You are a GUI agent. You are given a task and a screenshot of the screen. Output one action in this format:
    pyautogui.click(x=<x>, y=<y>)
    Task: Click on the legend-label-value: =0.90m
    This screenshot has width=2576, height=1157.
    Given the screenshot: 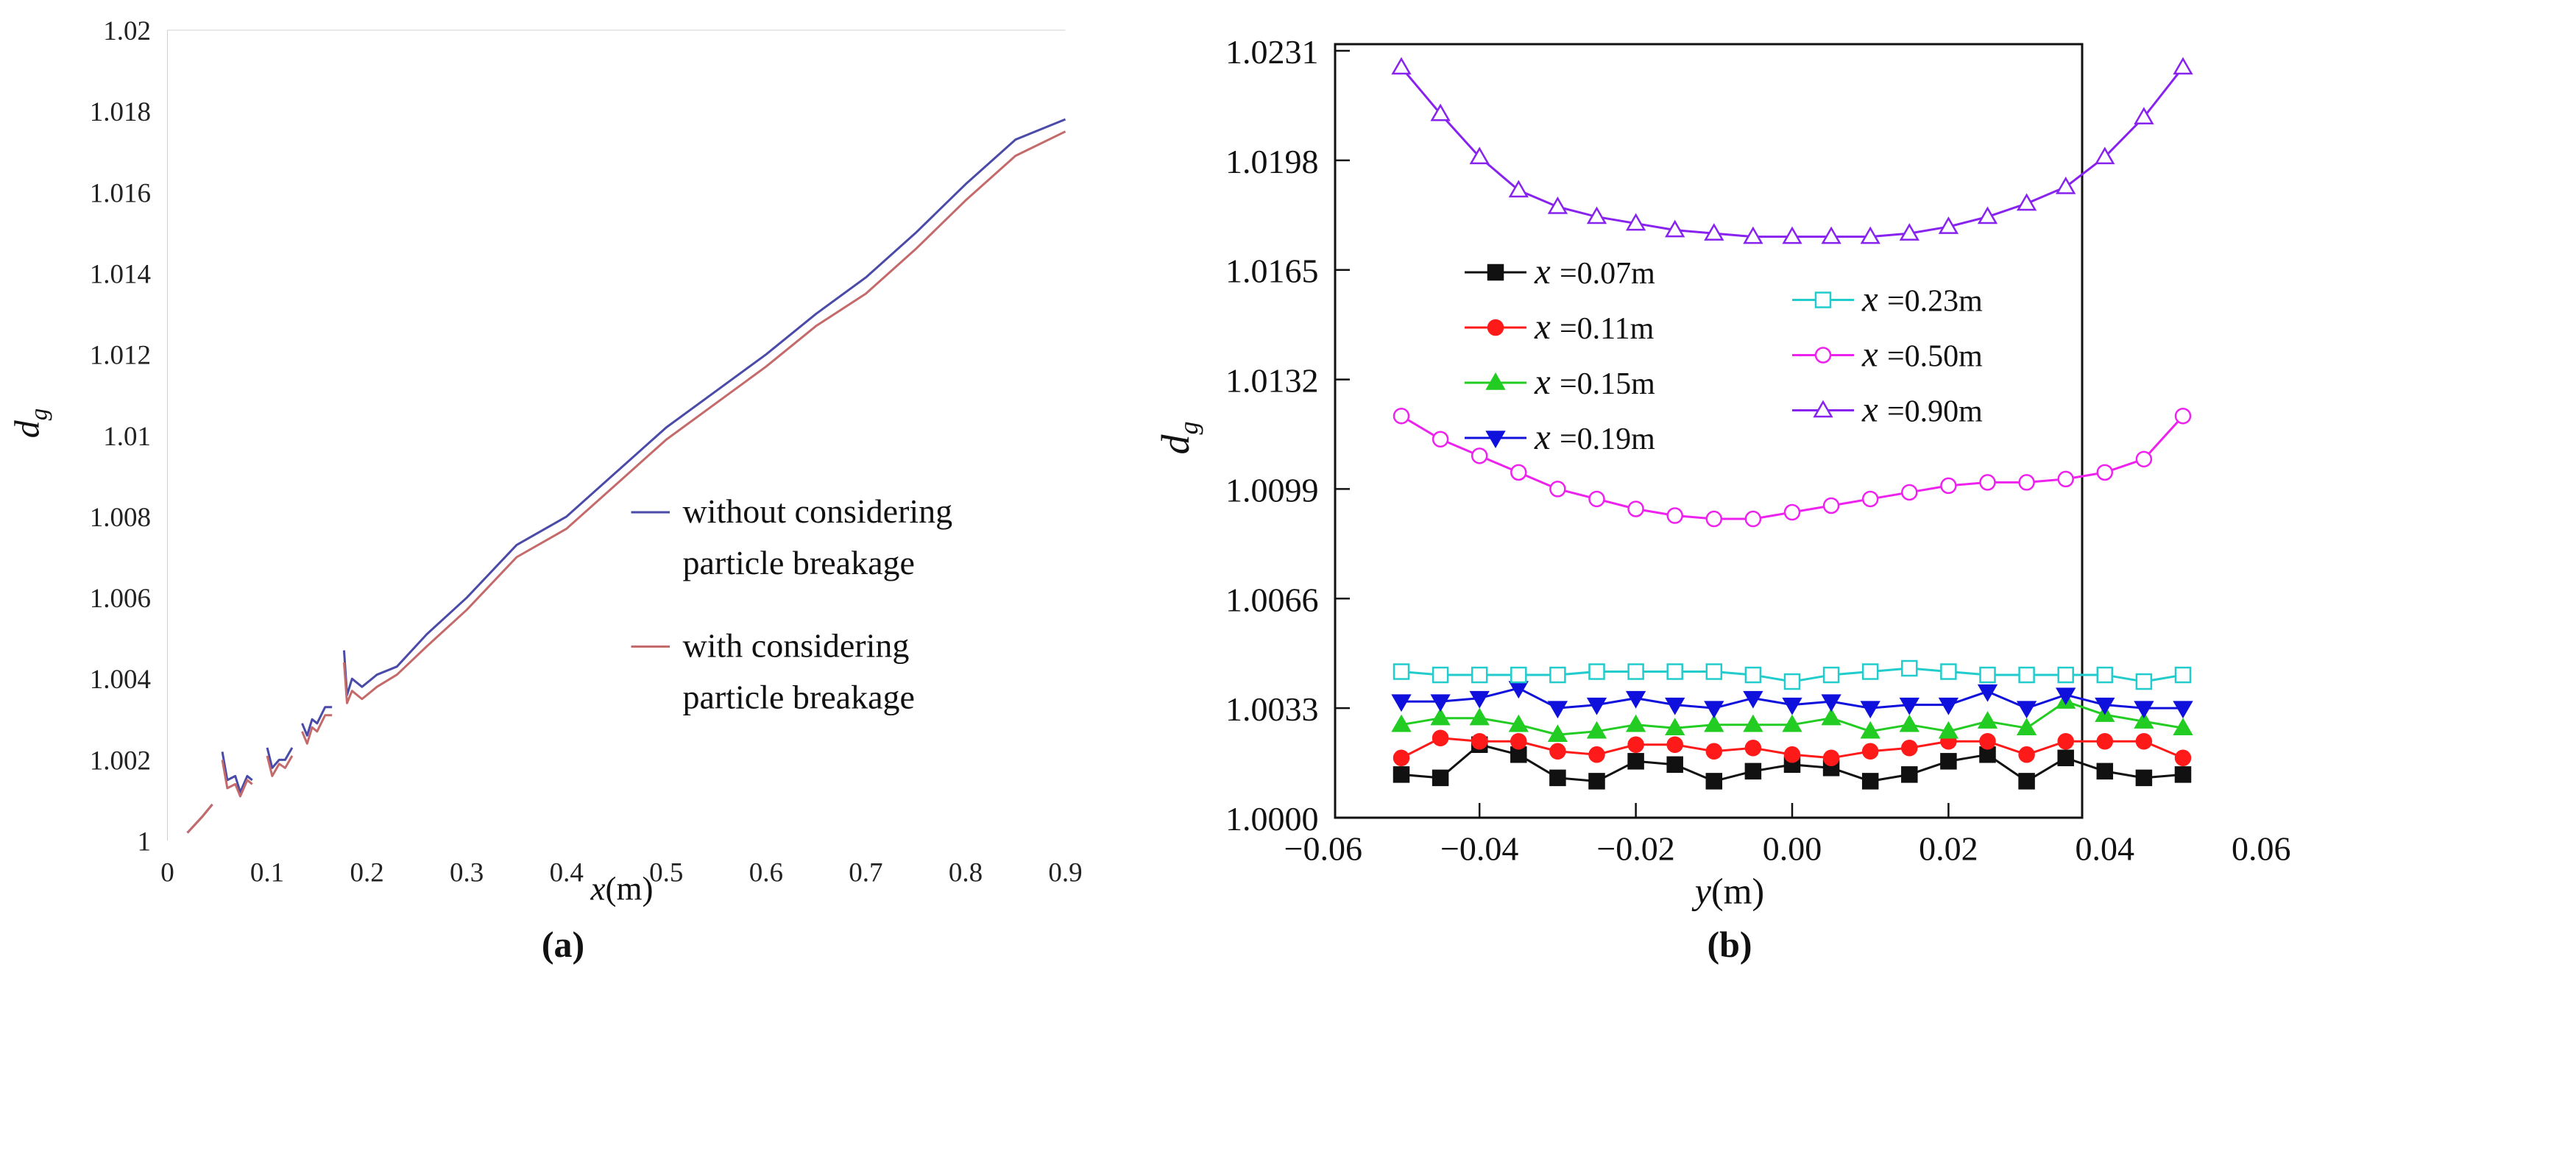 What is the action you would take?
    pyautogui.click(x=1935, y=412)
    